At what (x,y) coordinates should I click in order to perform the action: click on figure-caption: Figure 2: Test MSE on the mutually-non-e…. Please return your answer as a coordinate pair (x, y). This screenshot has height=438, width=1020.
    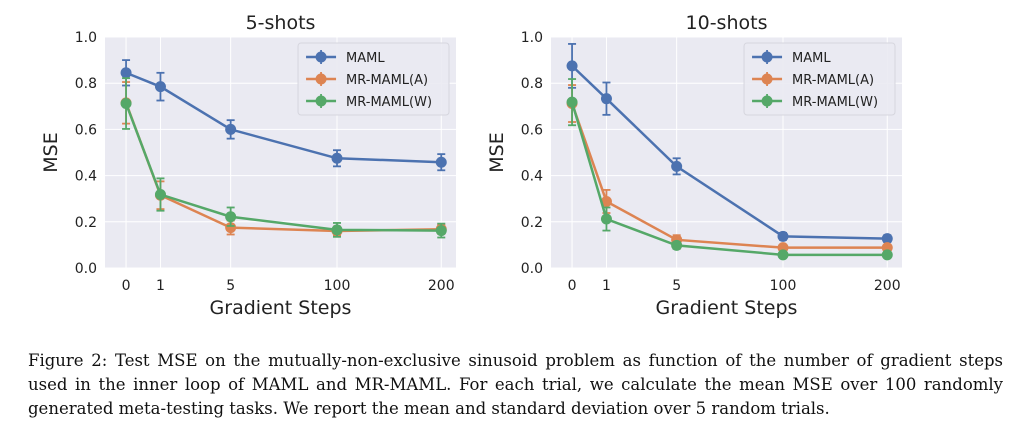
    Looking at the image, I should click on (515, 384).